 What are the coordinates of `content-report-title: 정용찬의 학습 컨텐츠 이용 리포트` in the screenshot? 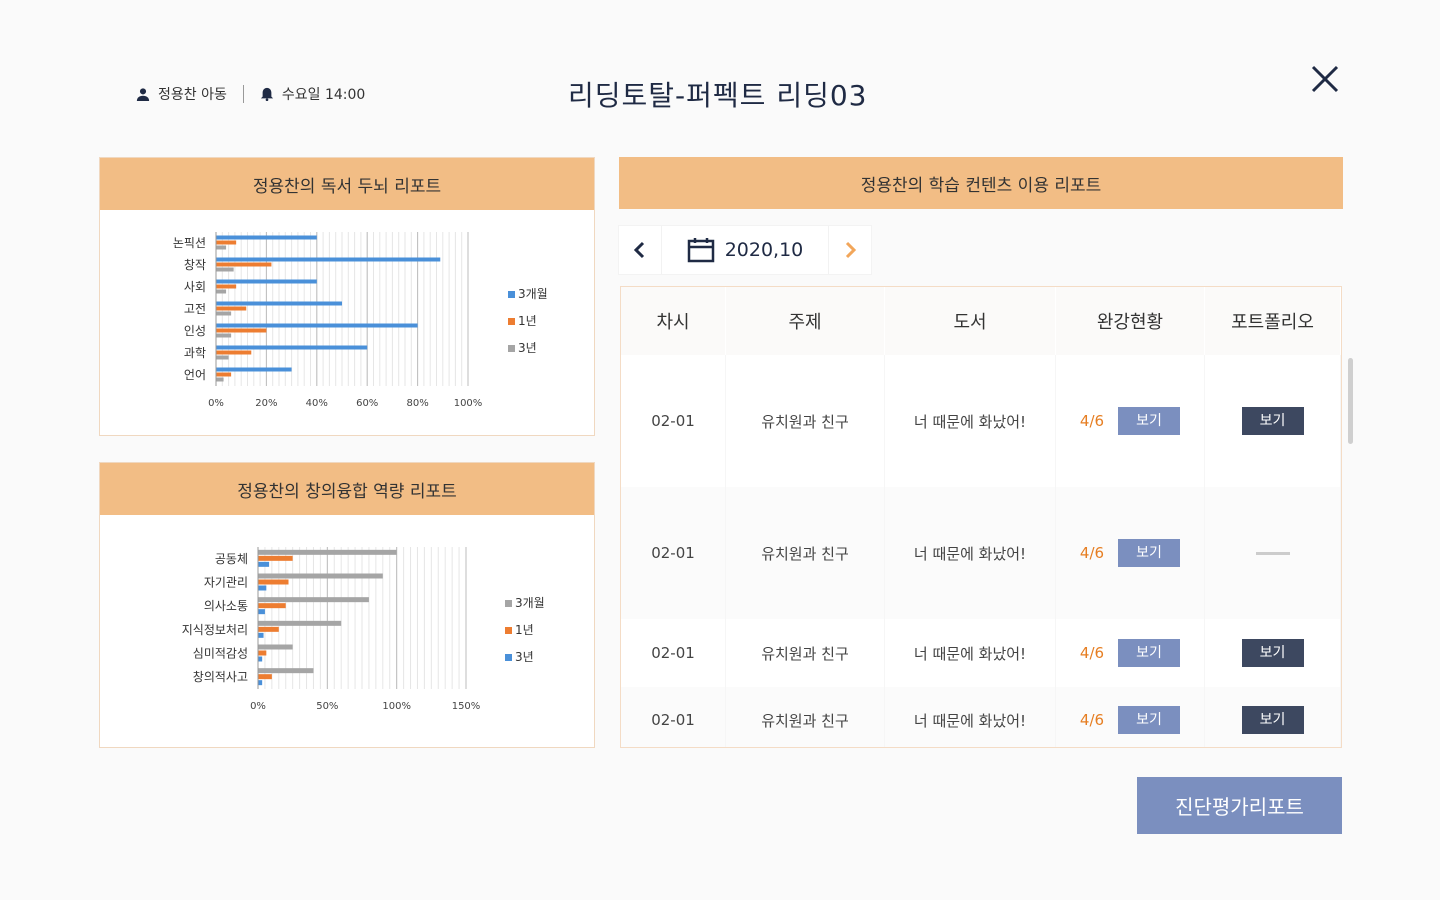 It's located at (981, 183).